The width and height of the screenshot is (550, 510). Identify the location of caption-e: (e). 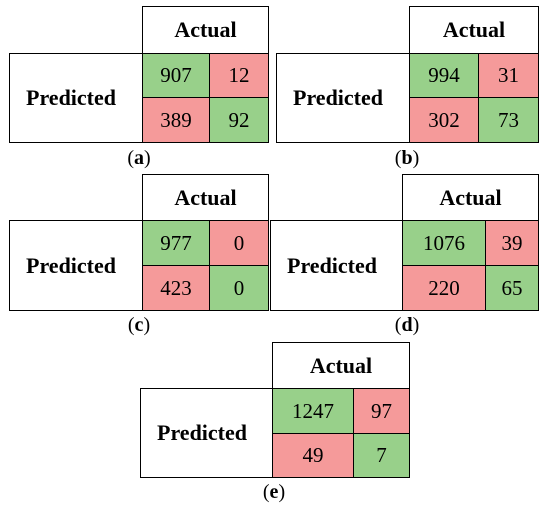
(274, 492).